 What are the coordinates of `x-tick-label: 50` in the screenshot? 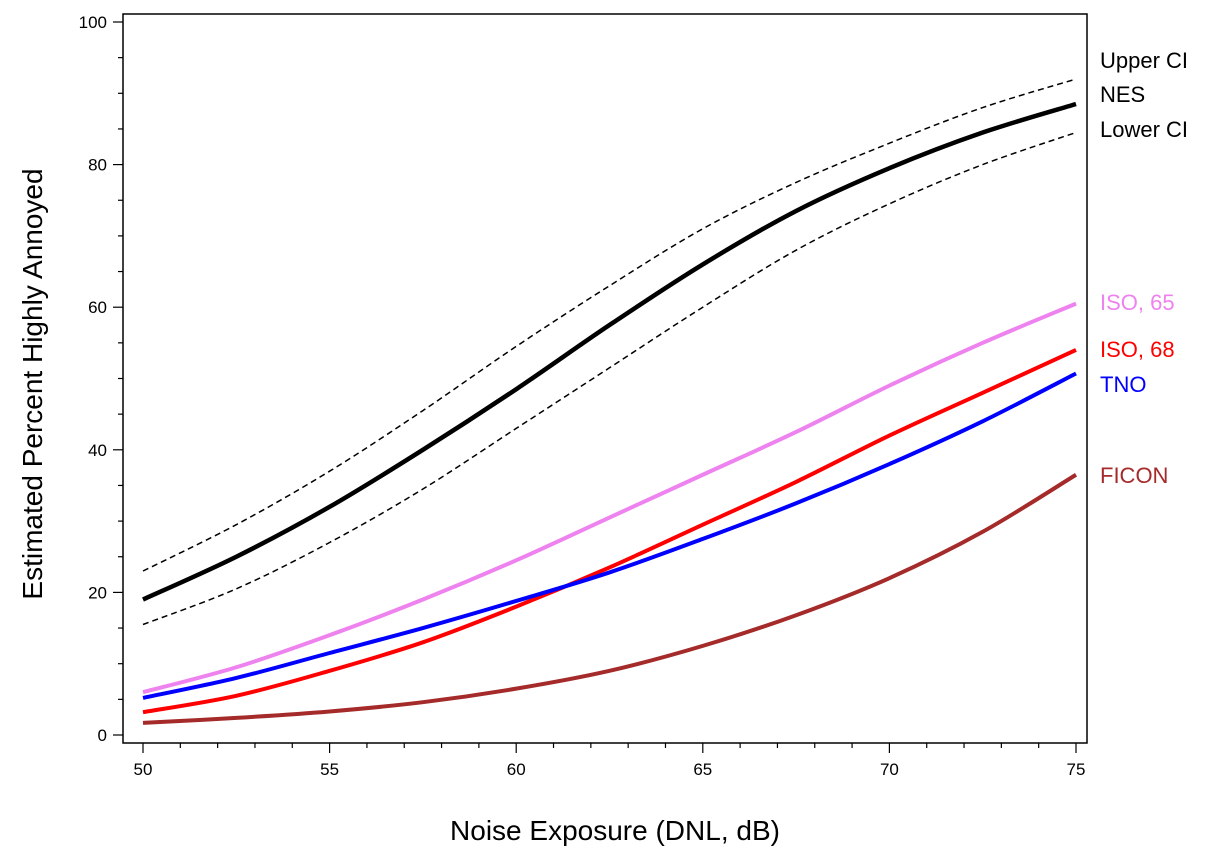 It's located at (143, 769).